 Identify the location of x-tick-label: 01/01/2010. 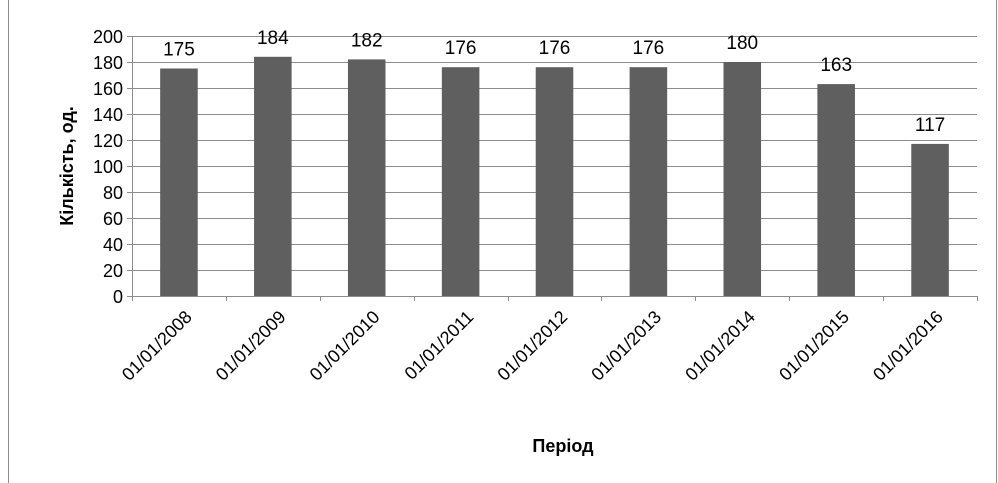
(345, 346).